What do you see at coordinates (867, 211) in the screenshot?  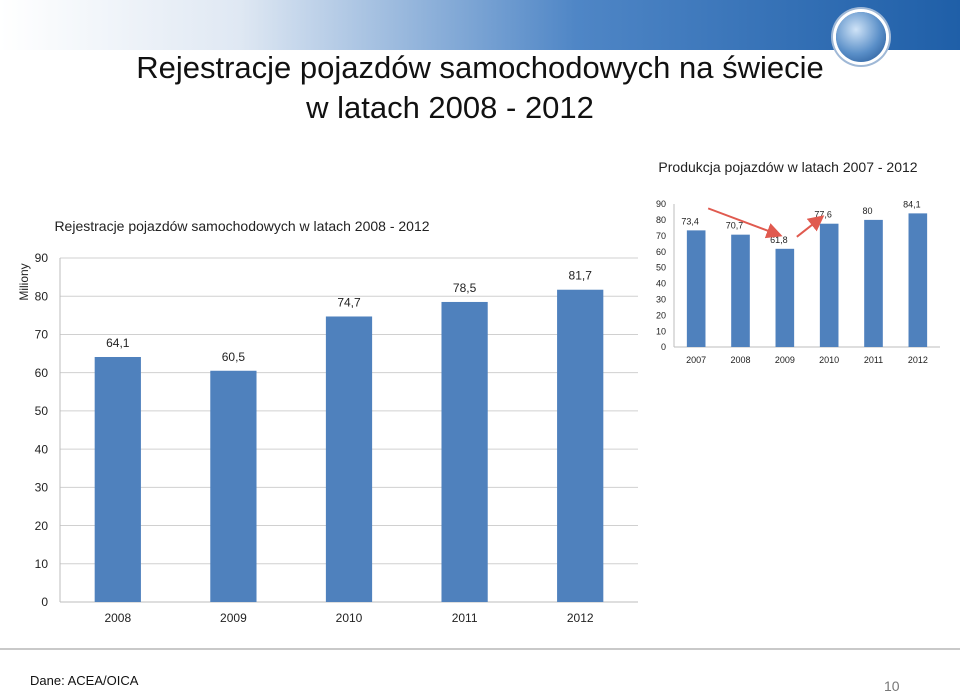 I see `data-label: 80` at bounding box center [867, 211].